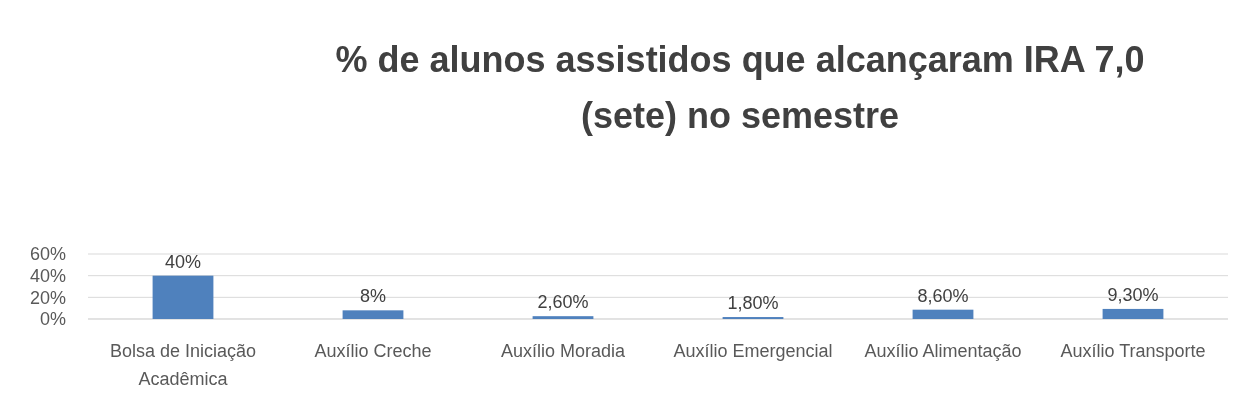 The width and height of the screenshot is (1247, 403). What do you see at coordinates (373, 351) in the screenshot?
I see `x-tick-label: Auxílio Creche` at bounding box center [373, 351].